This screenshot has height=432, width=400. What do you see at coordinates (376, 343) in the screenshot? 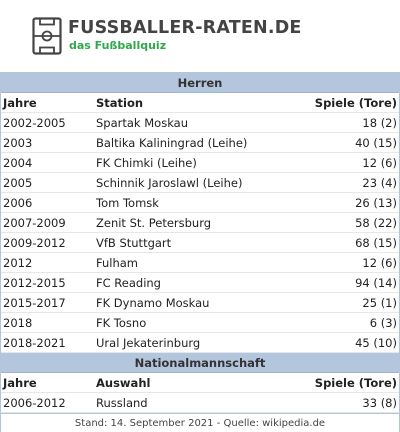
I see `cell-stats: 45 (10)` at bounding box center [376, 343].